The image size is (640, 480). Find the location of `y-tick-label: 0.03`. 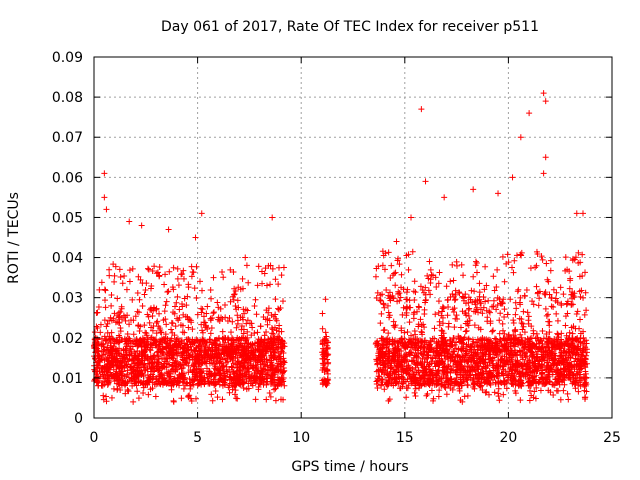

y-tick-label: 0.03 is located at coordinates (67, 299).